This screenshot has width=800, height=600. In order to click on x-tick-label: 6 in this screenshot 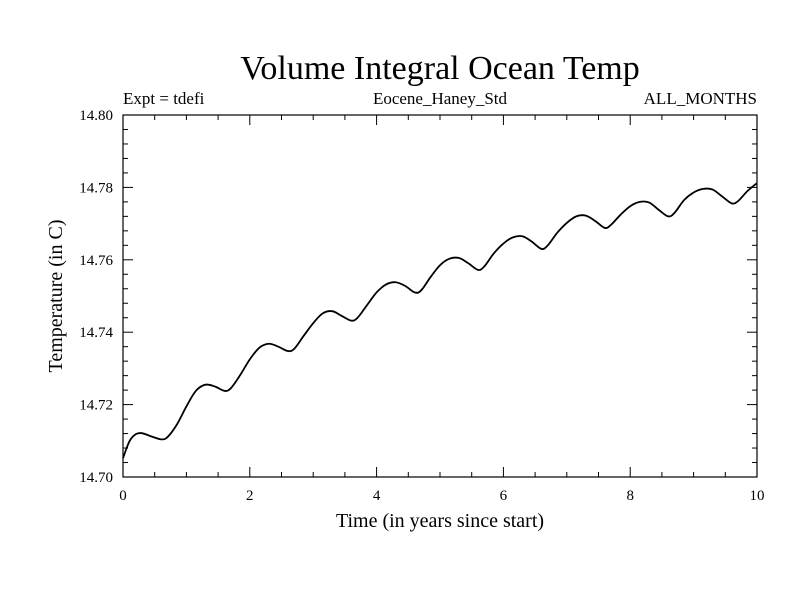, I will do `click(504, 496)`.